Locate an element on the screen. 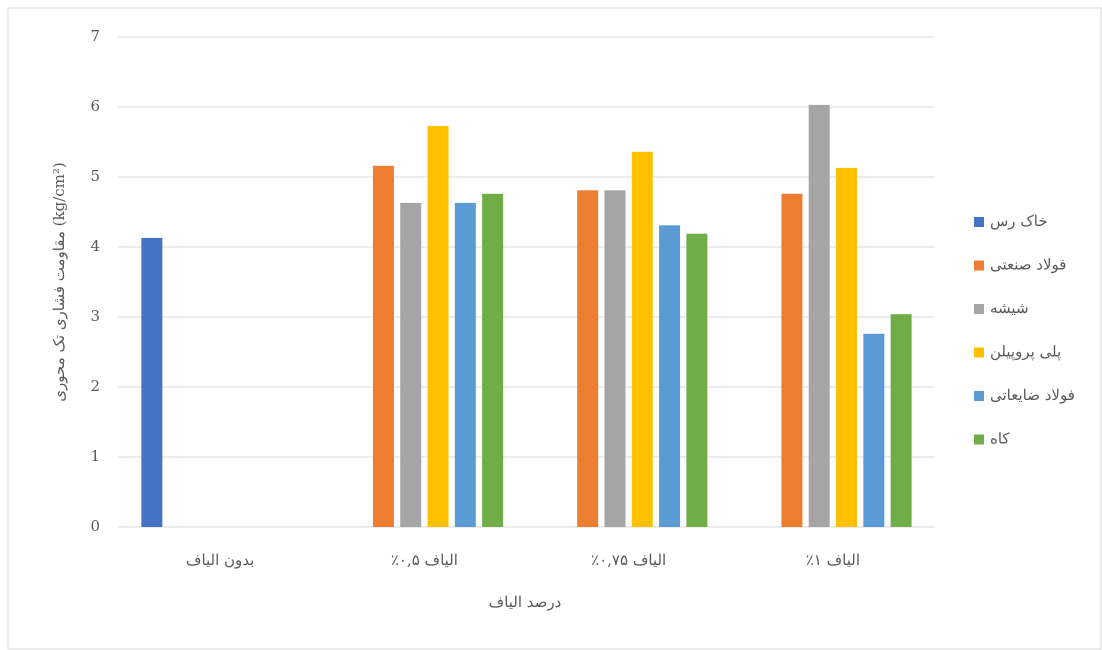  legend-label: فولاد صنعتی is located at coordinates (1028, 265).